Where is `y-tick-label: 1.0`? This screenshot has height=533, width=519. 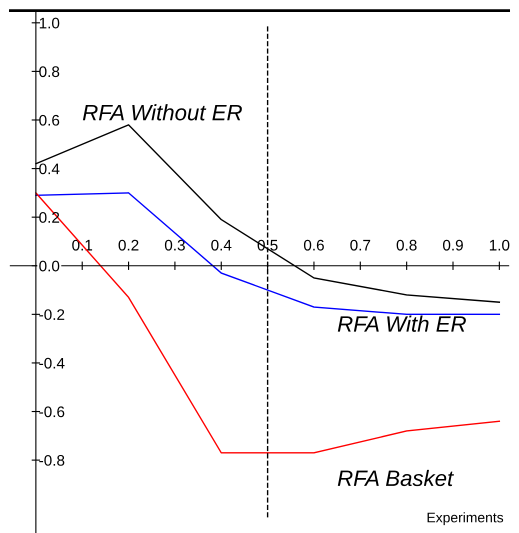
y-tick-label: 1.0 is located at coordinates (50, 23).